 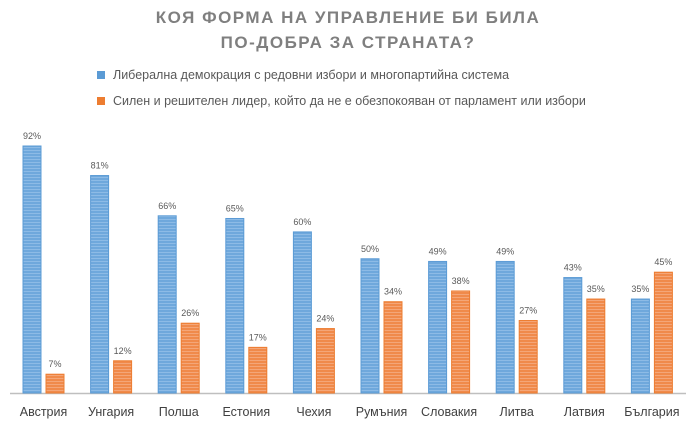 What do you see at coordinates (100, 166) in the screenshot?
I see `data-label: 81%` at bounding box center [100, 166].